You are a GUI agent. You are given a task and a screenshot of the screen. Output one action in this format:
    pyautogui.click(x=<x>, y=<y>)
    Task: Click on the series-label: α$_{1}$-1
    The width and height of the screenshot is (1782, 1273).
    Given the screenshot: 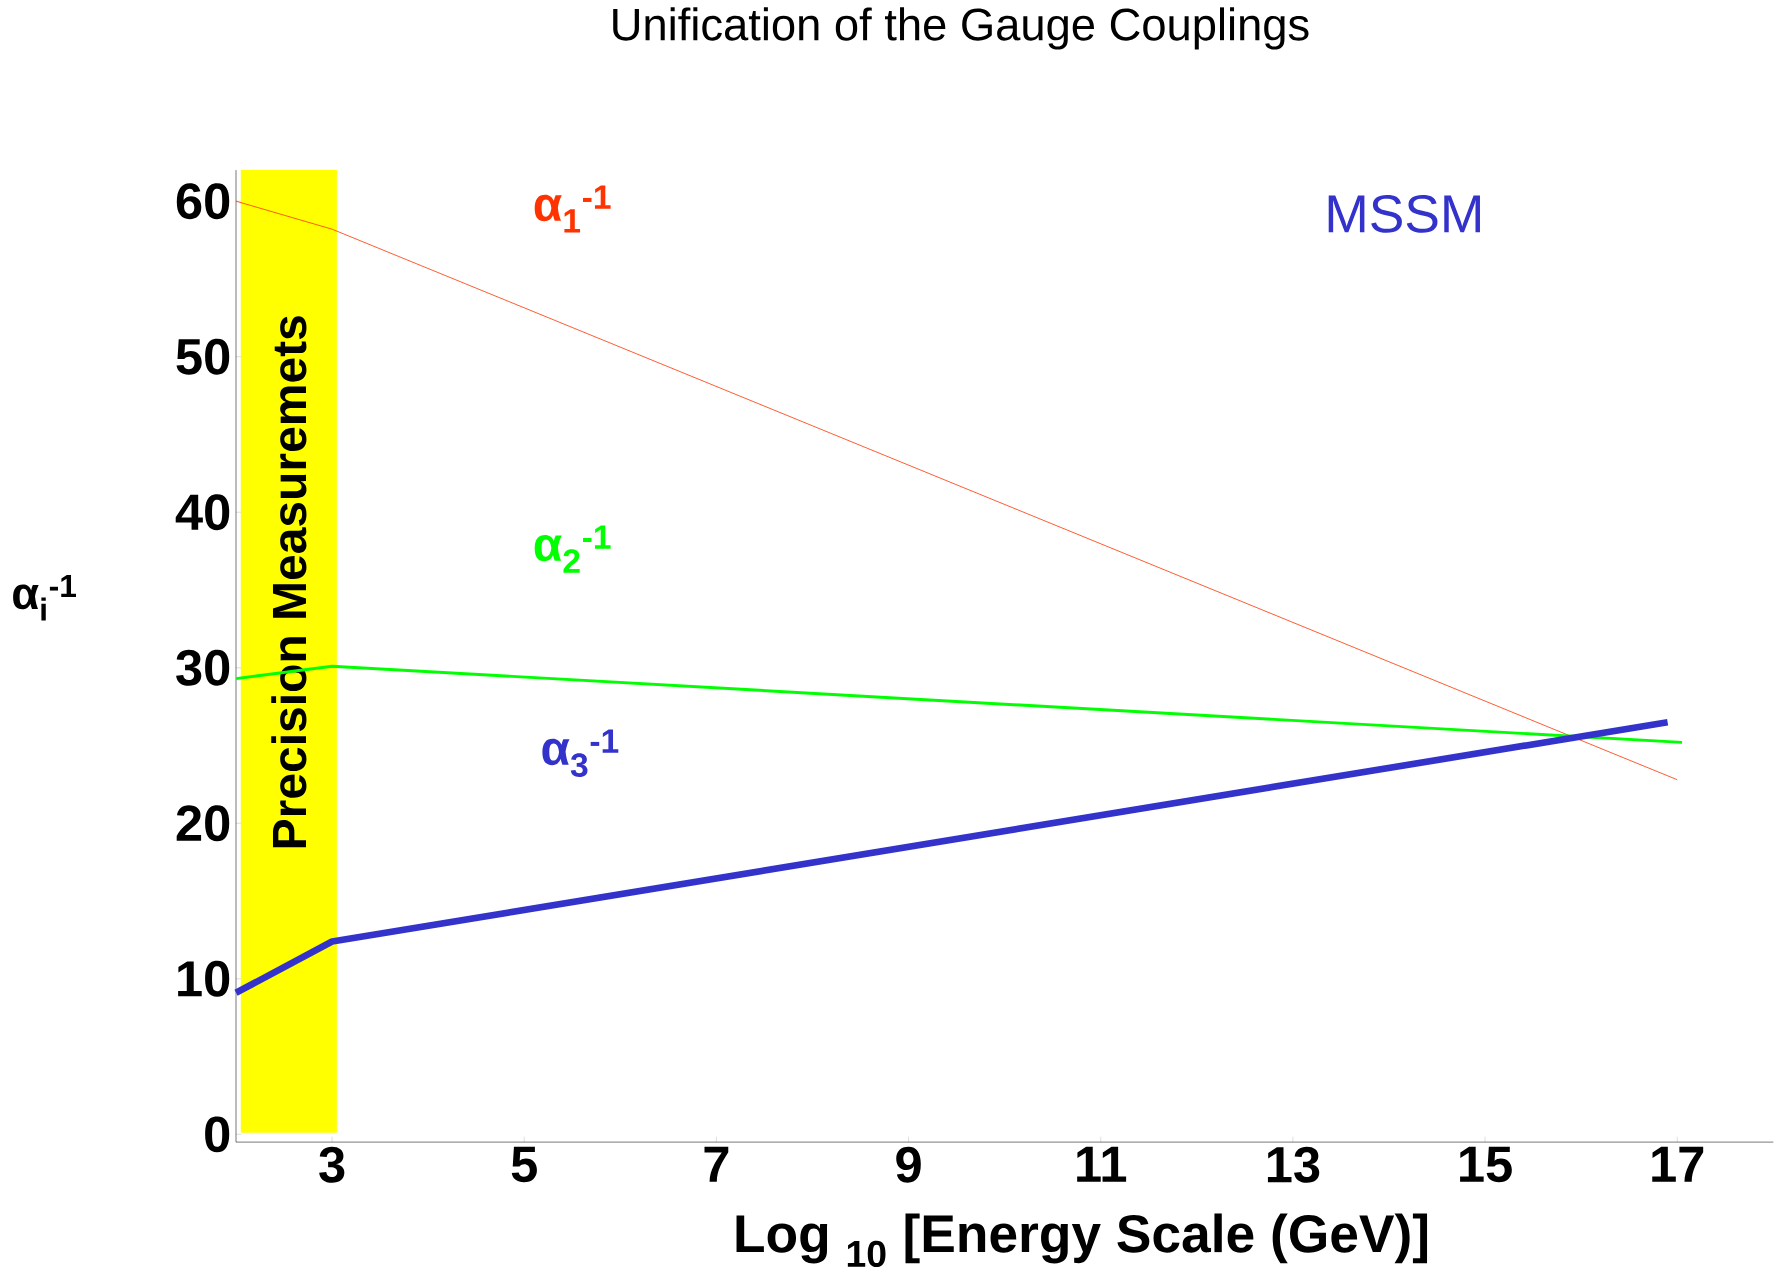 What is the action you would take?
    pyautogui.click(x=572, y=209)
    